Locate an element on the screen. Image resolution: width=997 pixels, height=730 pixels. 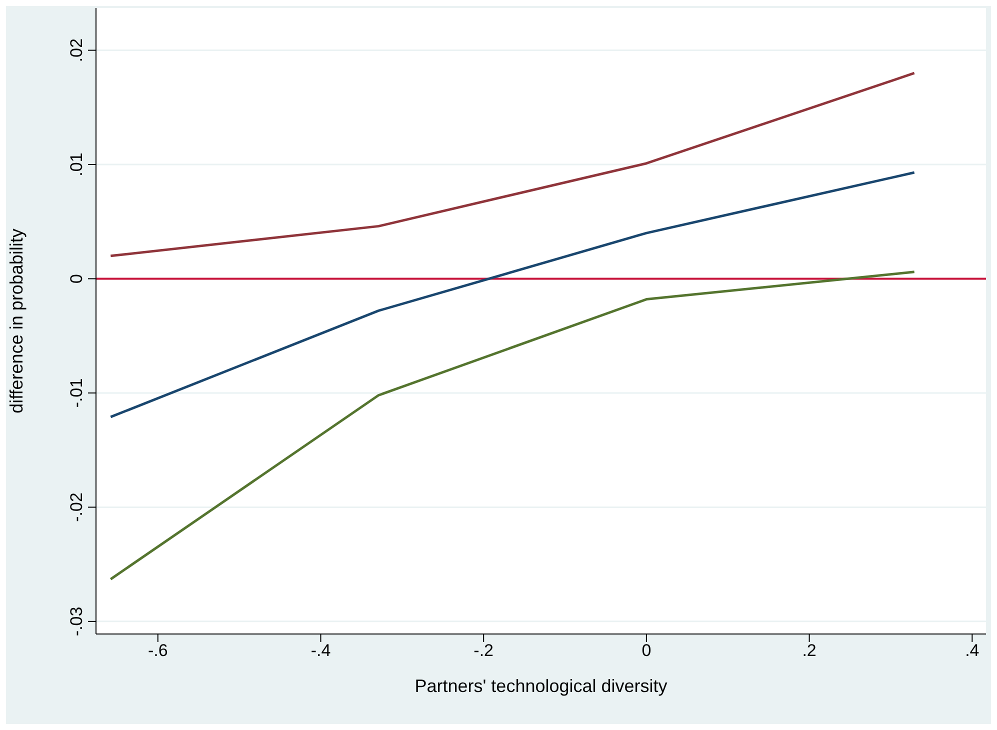
x-tick-label: -.4 is located at coordinates (320, 650).